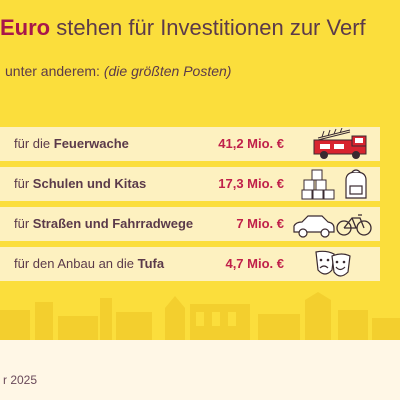  I want to click on row-amount: 7 Mio. €, so click(260, 223).